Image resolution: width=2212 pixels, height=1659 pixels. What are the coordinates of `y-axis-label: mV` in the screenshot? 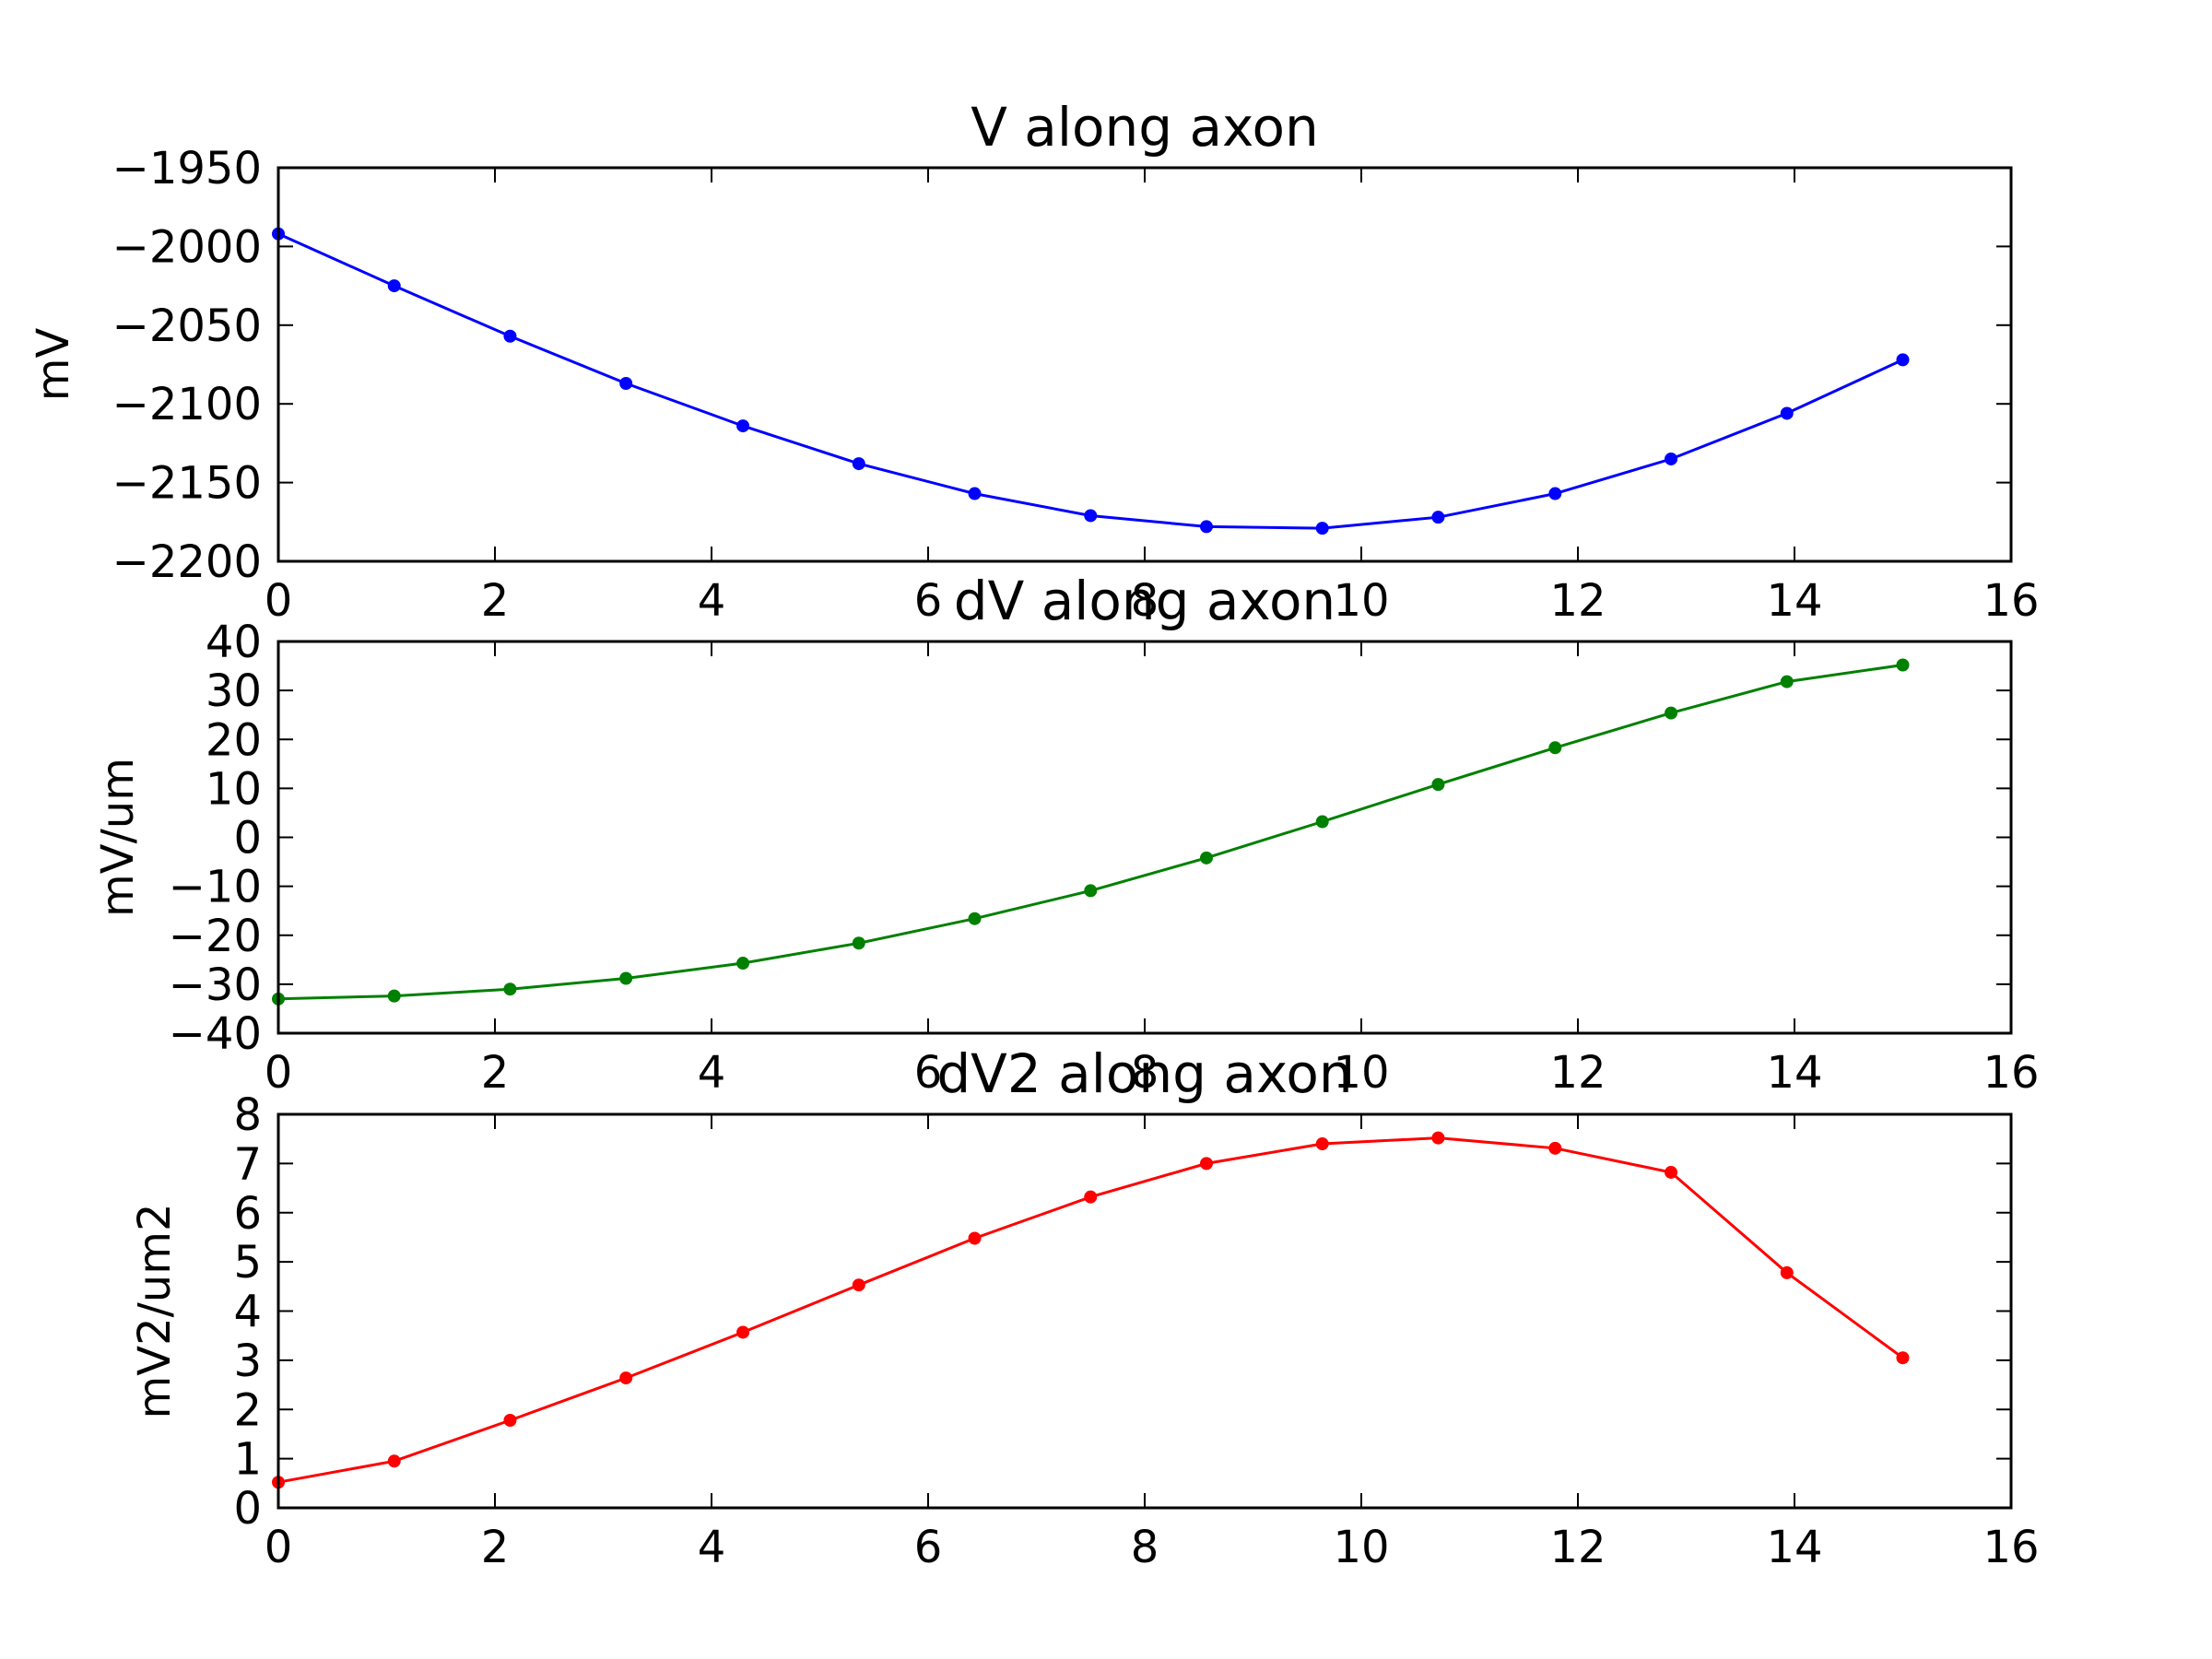 It's located at (53, 365).